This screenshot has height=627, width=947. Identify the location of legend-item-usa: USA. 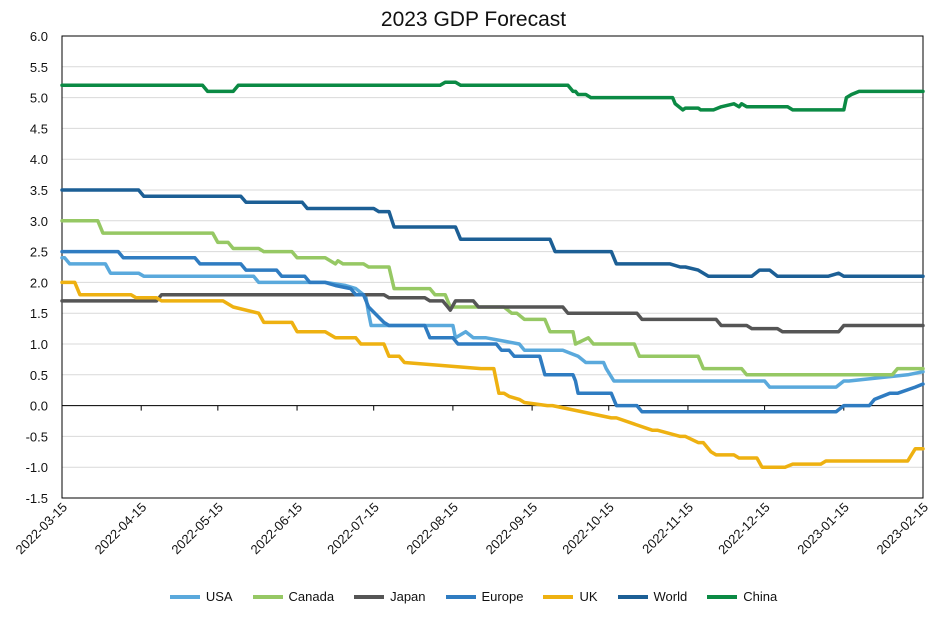
(201, 596).